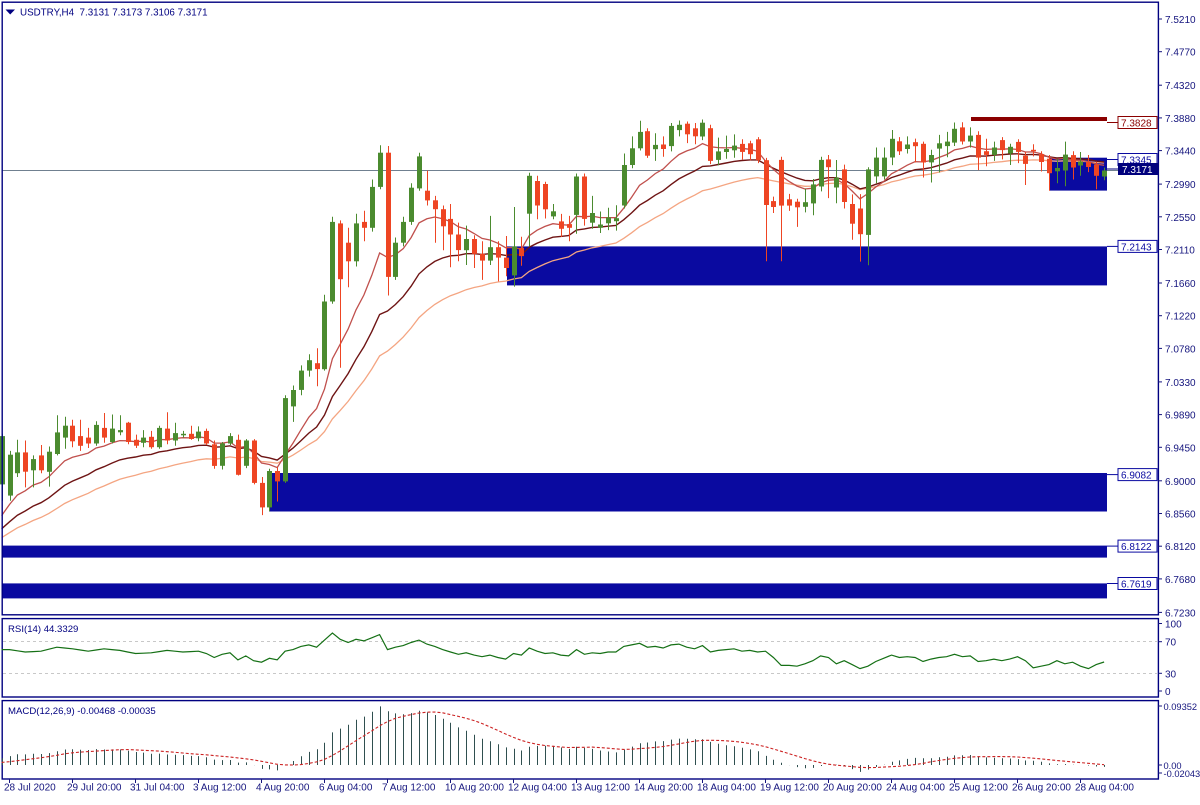  I want to click on svg-text: 18 Aug 04:00, so click(726, 788).